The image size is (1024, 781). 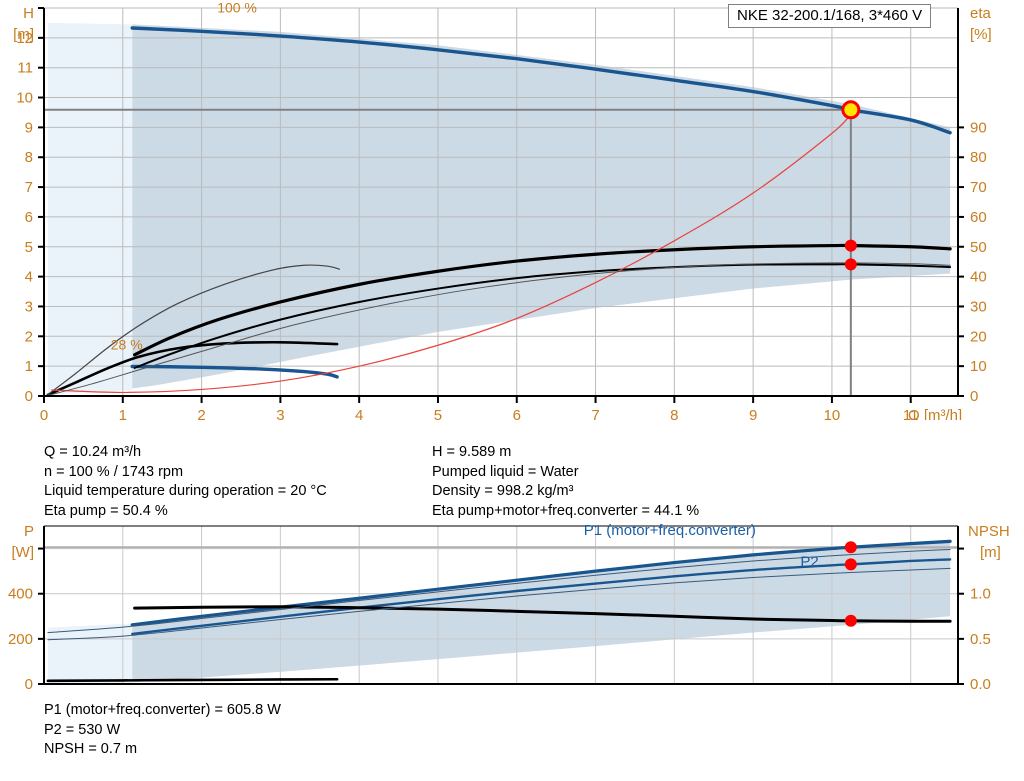 I want to click on y-tick-label-left: 2, so click(x=29, y=336).